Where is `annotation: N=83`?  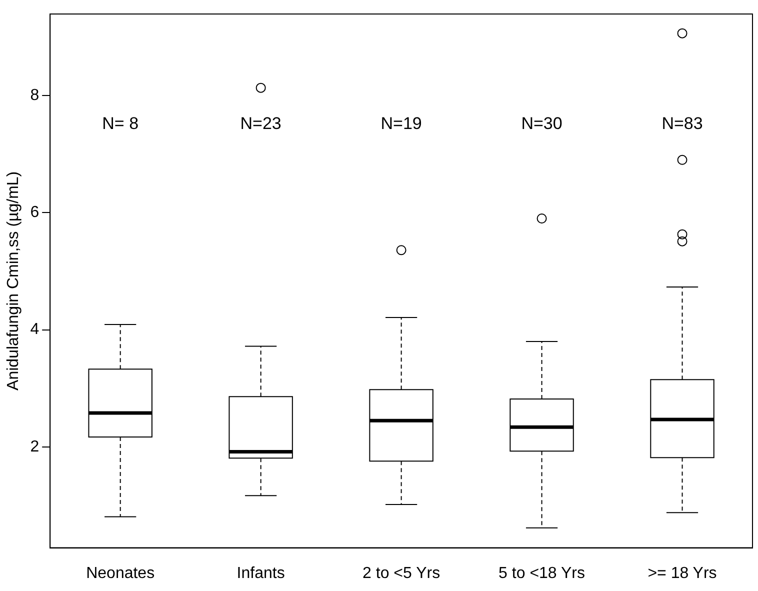 annotation: N=83 is located at coordinates (682, 124).